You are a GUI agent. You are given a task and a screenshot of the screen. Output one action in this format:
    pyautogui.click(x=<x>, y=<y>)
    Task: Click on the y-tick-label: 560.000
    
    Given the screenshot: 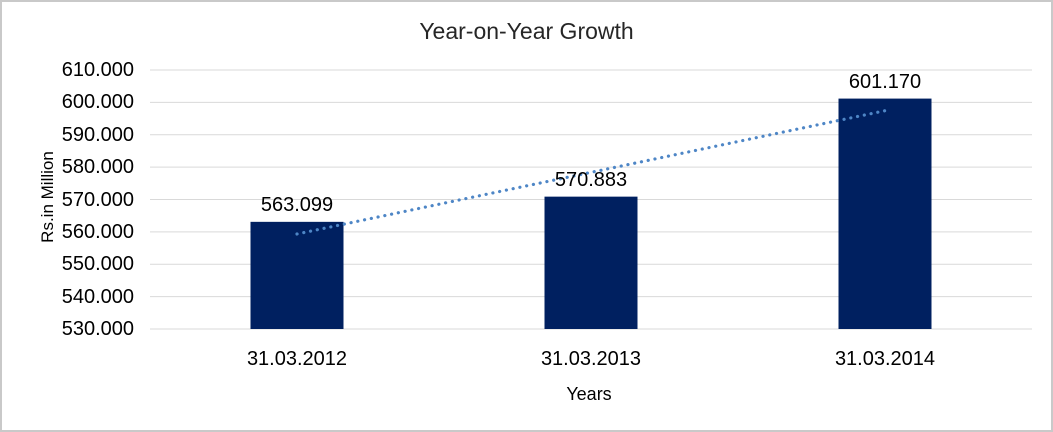 What is the action you would take?
    pyautogui.click(x=97, y=231)
    